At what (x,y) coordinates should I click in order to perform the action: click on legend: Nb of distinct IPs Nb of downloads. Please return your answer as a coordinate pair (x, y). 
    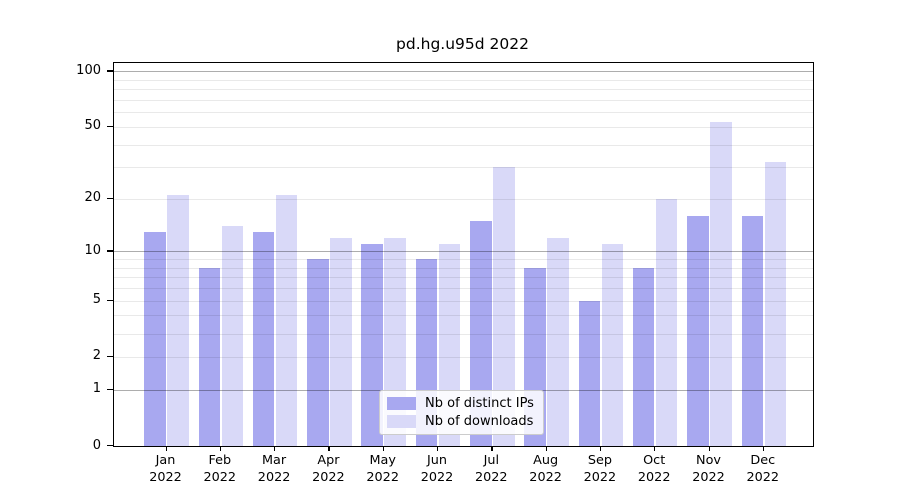
    Looking at the image, I should click on (461, 412).